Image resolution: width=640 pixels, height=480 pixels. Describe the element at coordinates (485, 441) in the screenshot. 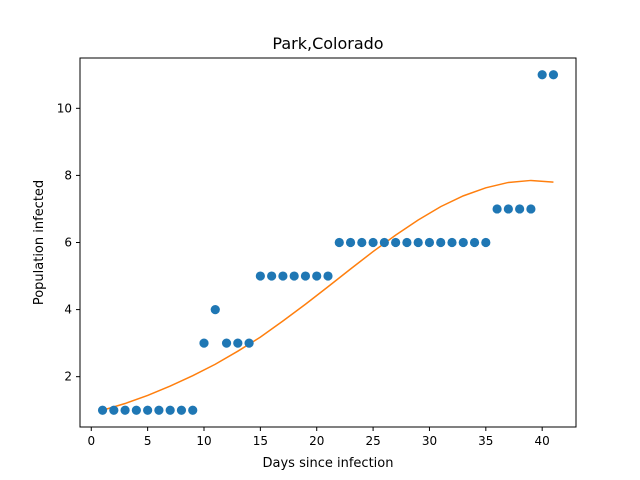

I see `x-tick-label: 35` at that location.